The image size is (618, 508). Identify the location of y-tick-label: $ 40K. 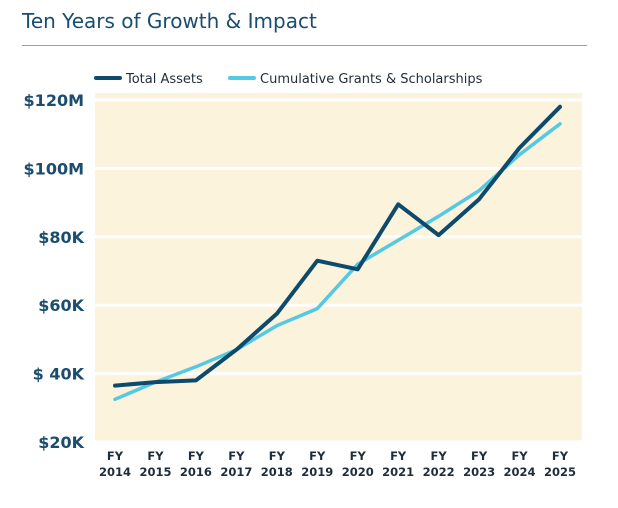
(59, 374).